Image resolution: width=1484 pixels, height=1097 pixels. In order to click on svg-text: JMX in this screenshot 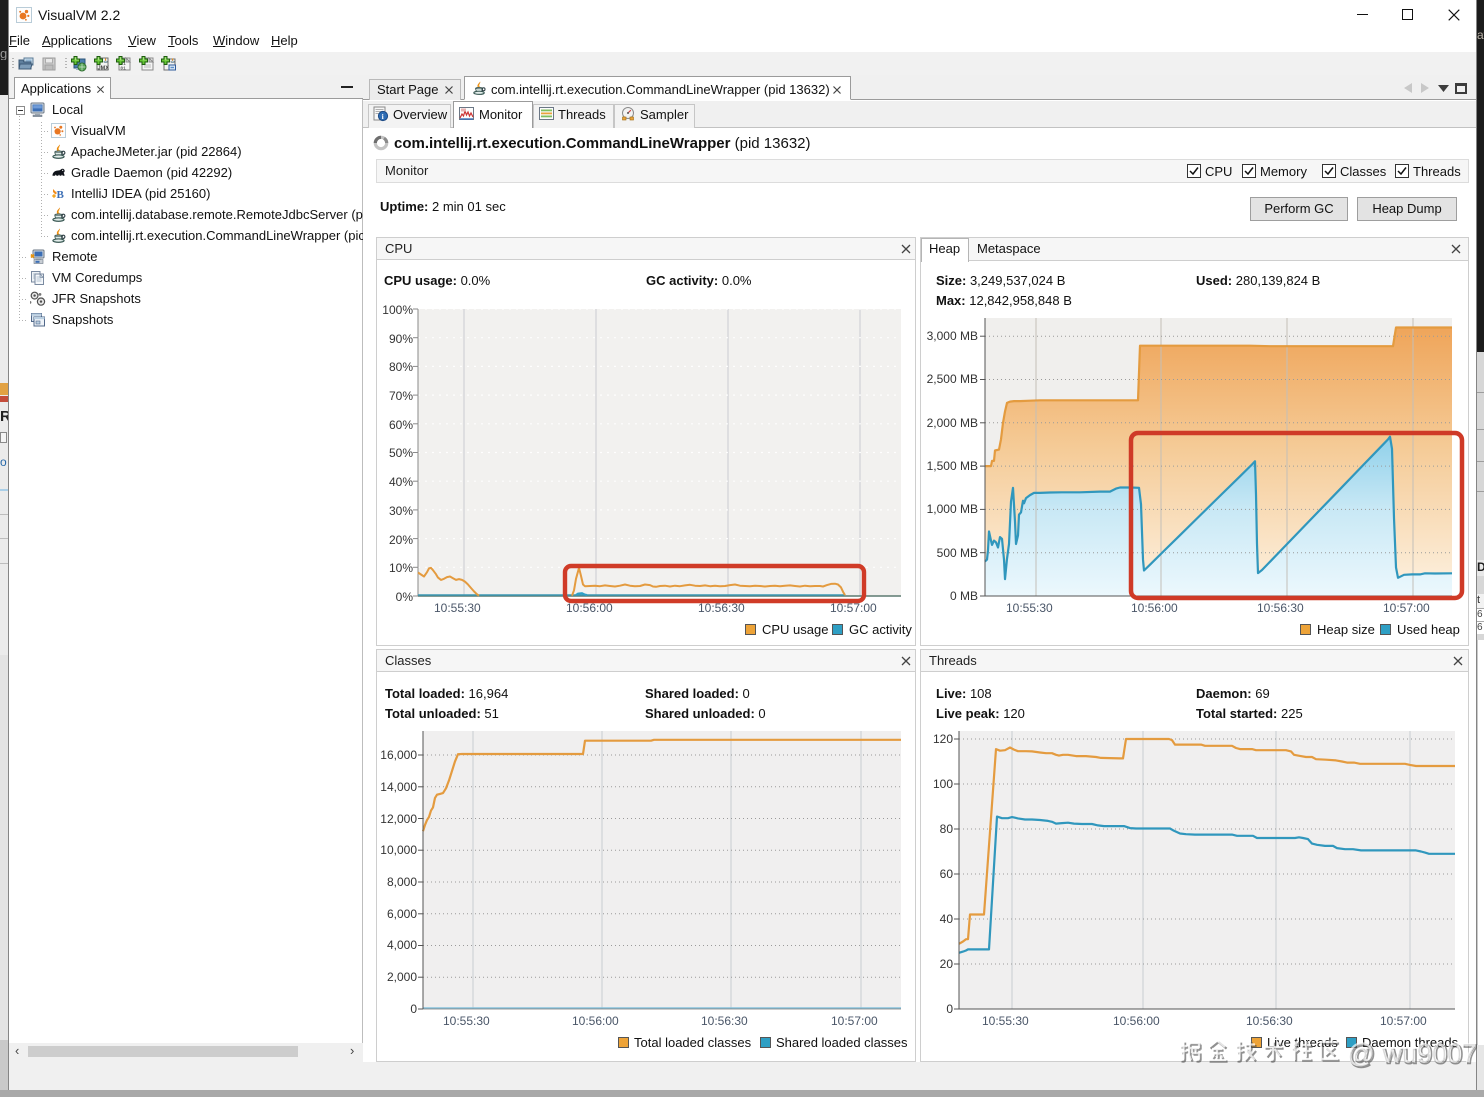, I will do `click(104, 69)`.